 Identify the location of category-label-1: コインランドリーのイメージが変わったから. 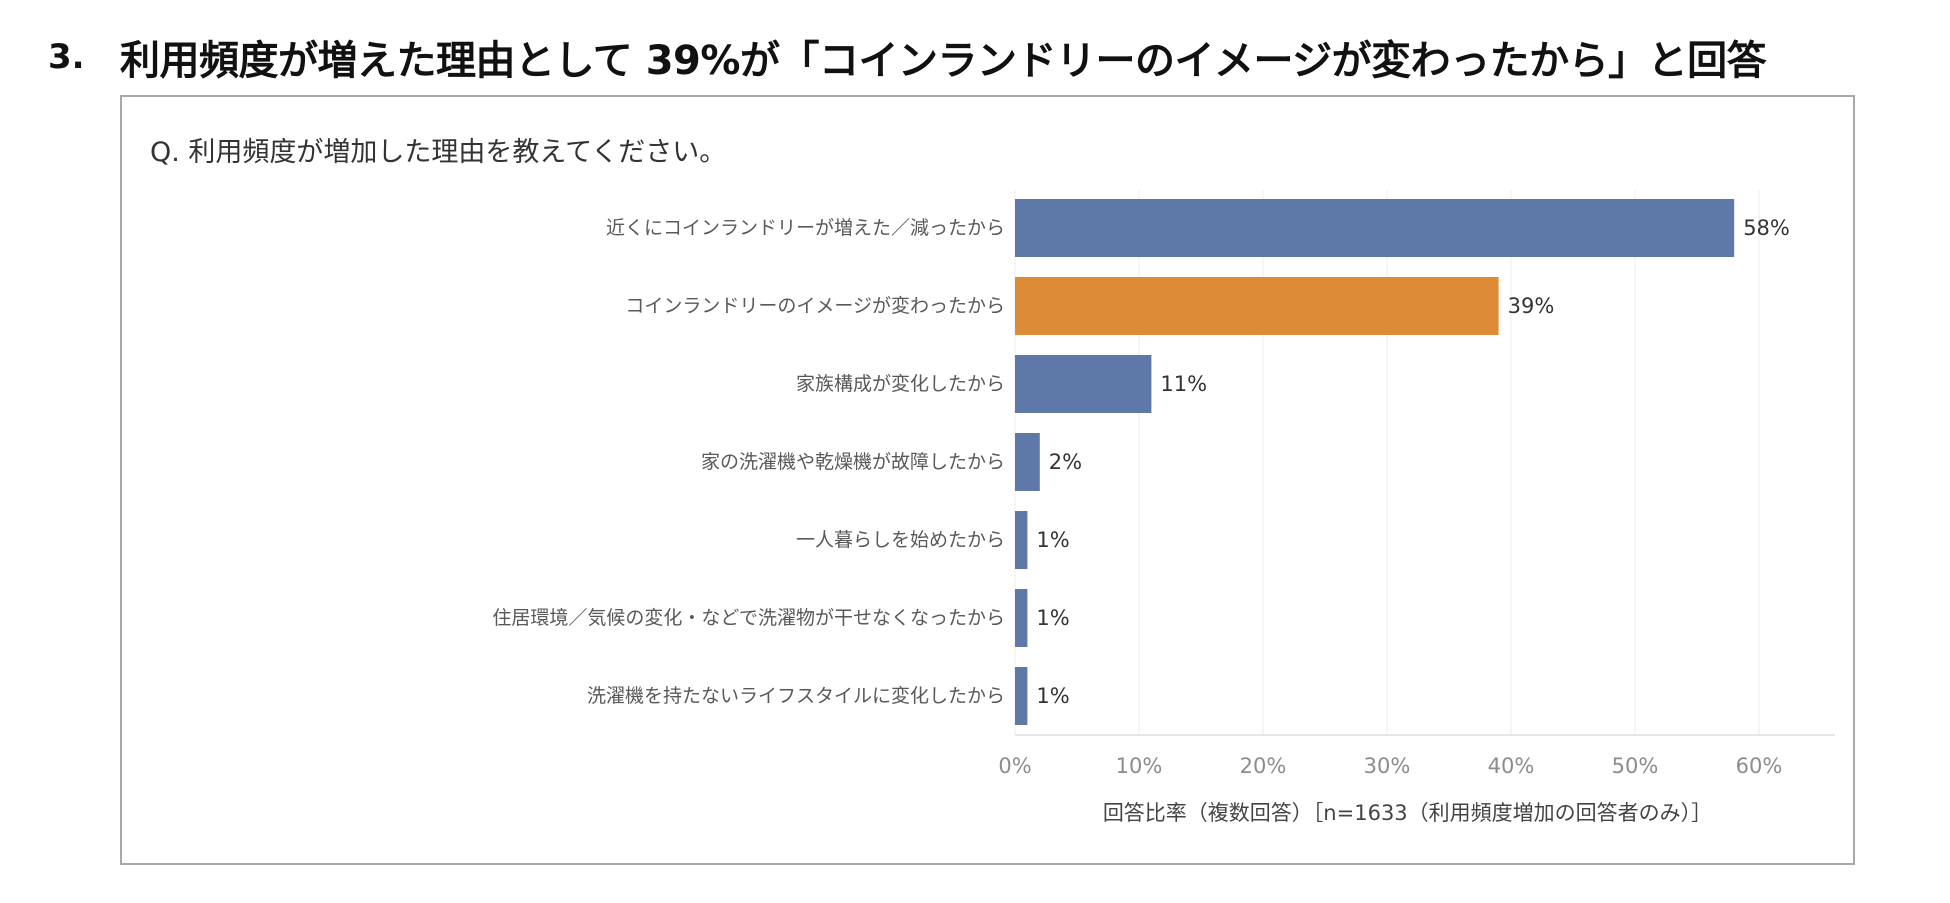
(815, 306).